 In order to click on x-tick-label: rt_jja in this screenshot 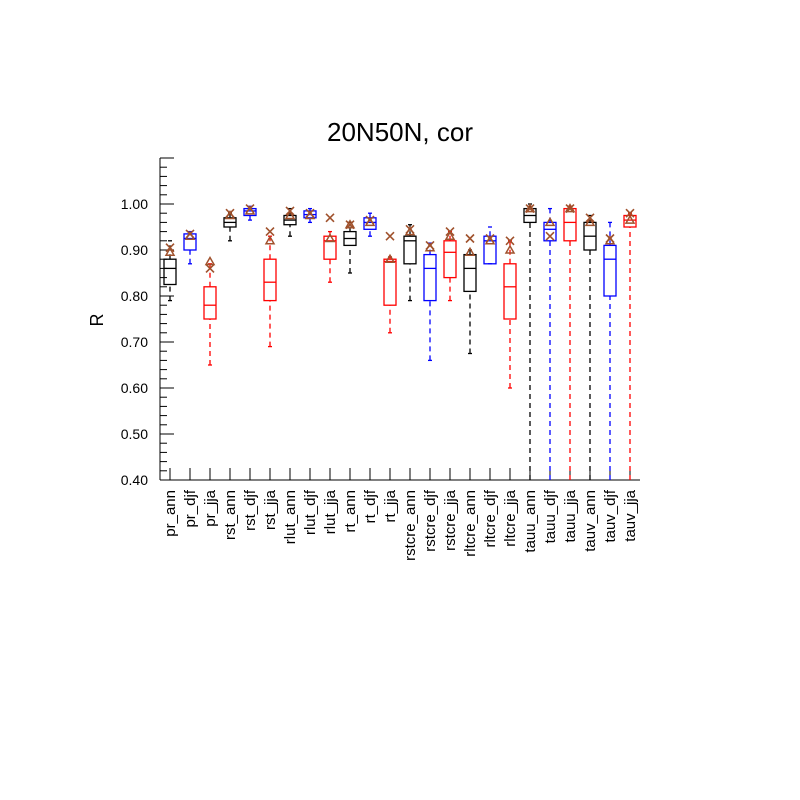, I will do `click(390, 505)`.